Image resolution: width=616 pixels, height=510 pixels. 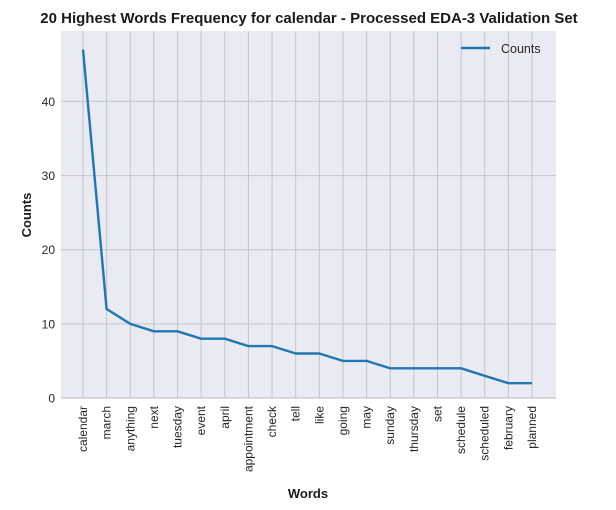 What do you see at coordinates (272, 421) in the screenshot?
I see `x-tick-label: check` at bounding box center [272, 421].